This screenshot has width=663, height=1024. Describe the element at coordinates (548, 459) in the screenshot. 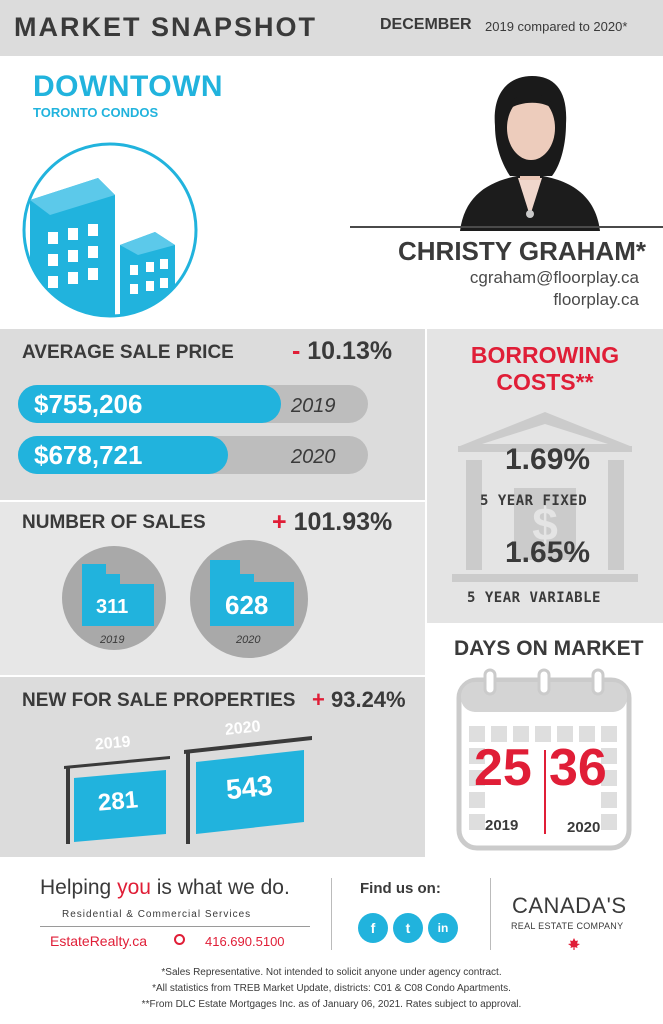

I see `fixed-rate: 1.69%` at that location.